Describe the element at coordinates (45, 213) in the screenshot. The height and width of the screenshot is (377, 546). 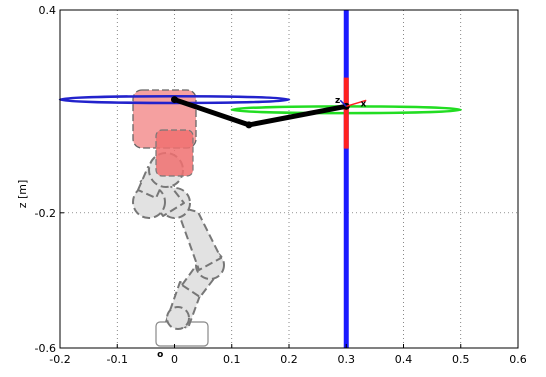
I see `y-tick-label: -0.2` at that location.